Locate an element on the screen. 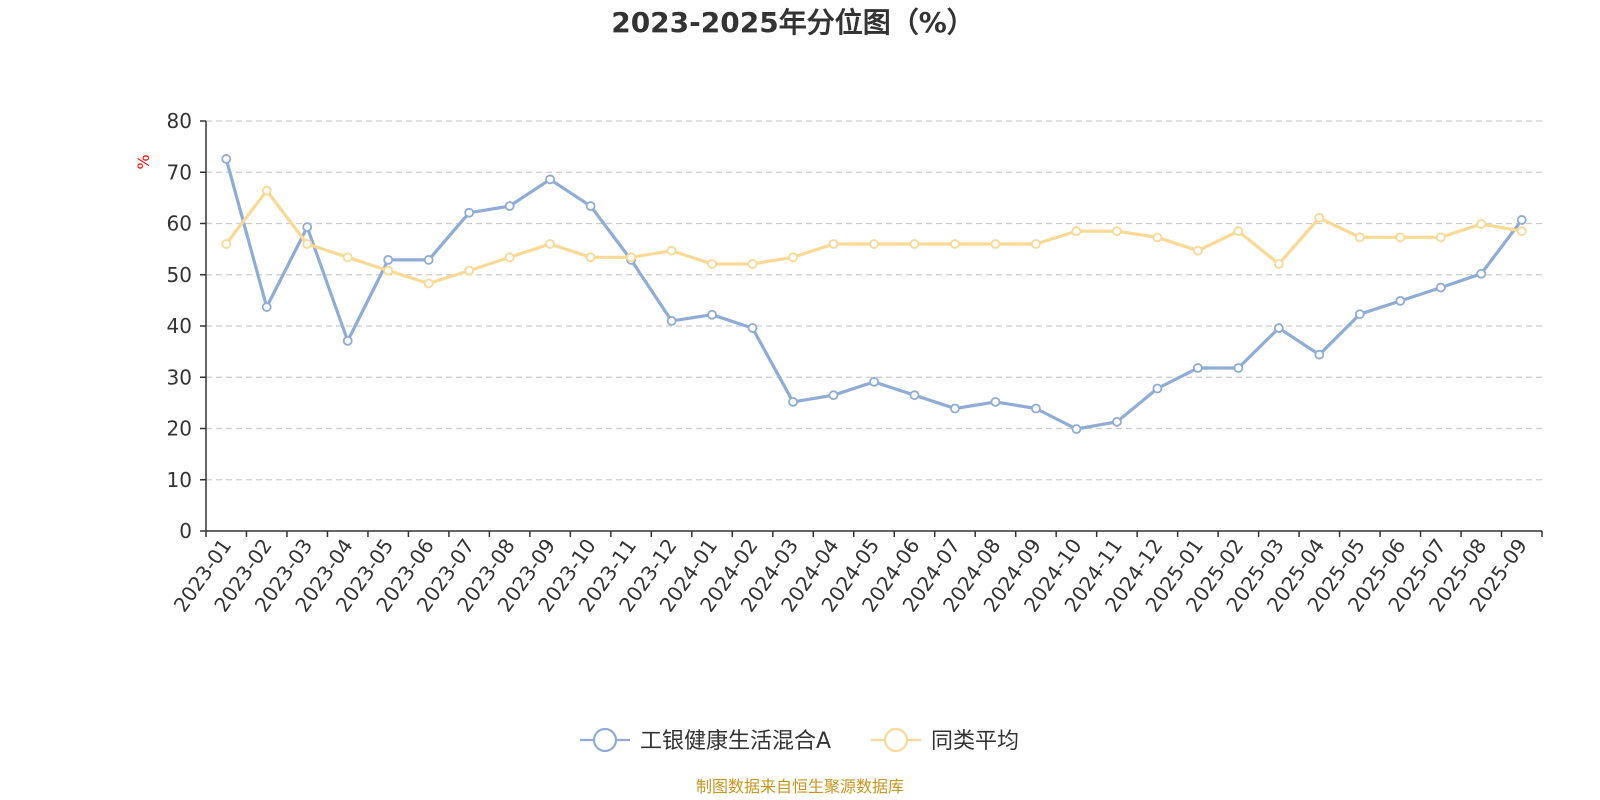 The height and width of the screenshot is (800, 1600). y-tick-label: 30 is located at coordinates (179, 377).